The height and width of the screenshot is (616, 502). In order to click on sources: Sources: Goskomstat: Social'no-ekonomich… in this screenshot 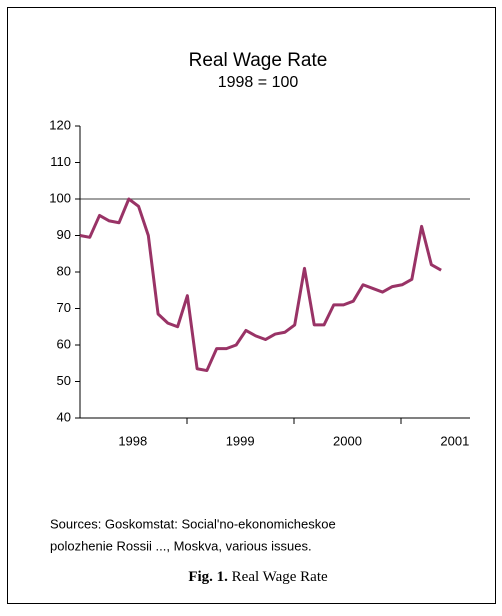, I will do `click(193, 523)`.